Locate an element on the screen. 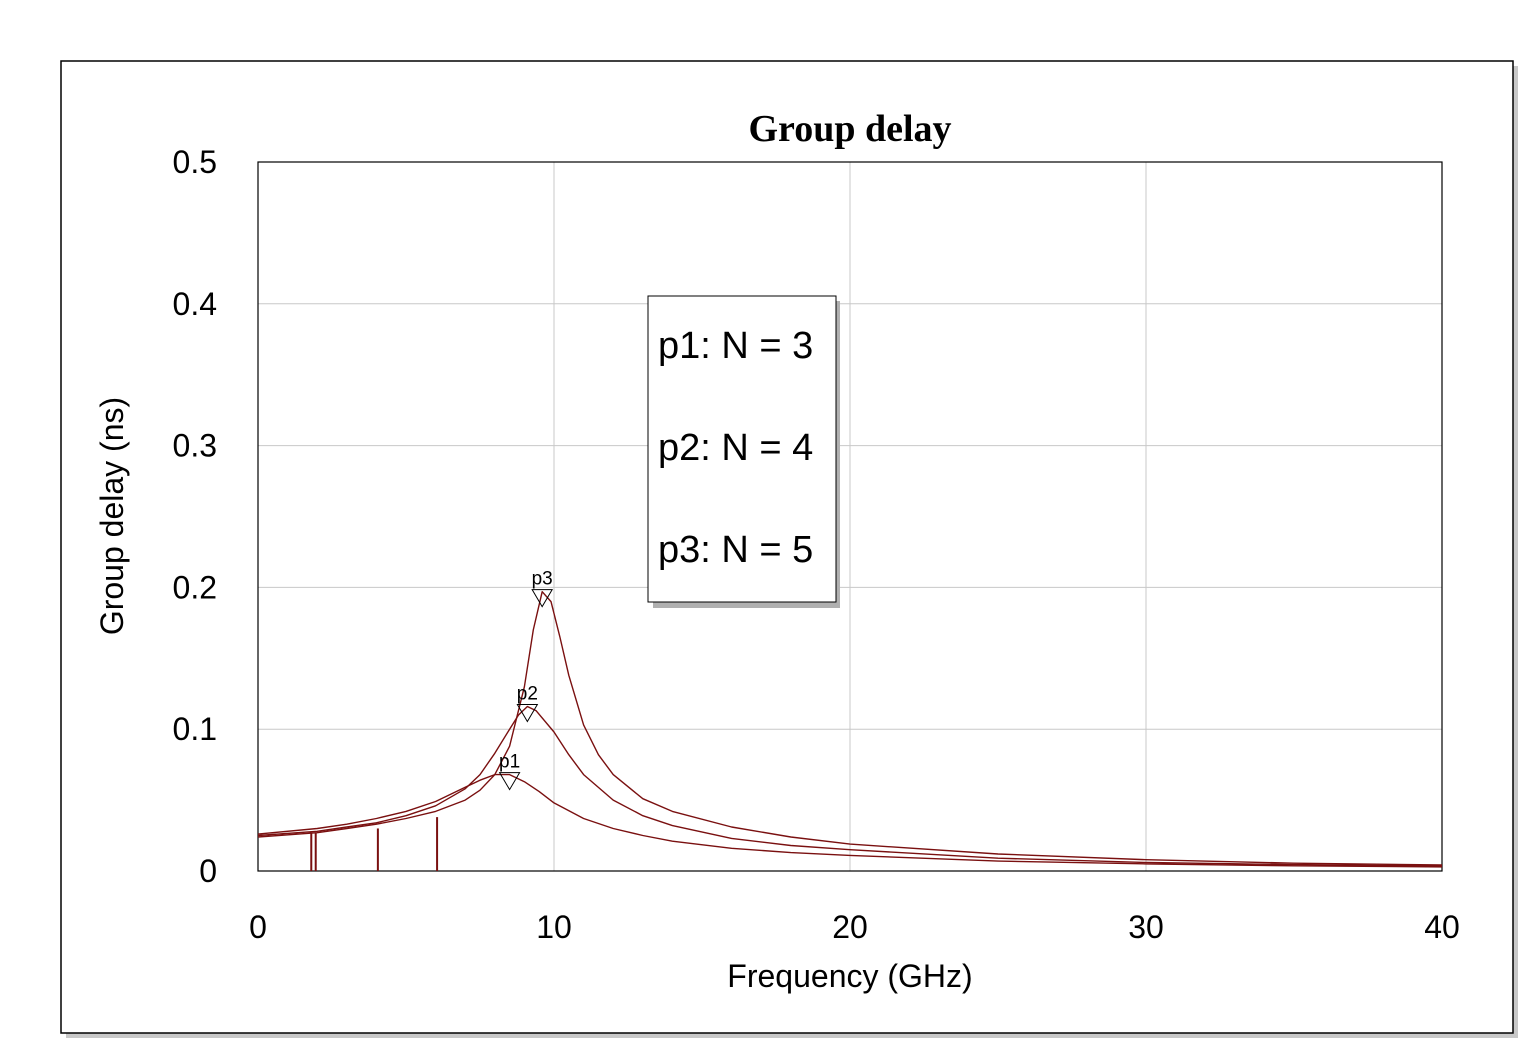 This screenshot has width=1521, height=1041. x-tick-label-1: 10 is located at coordinates (554, 927).